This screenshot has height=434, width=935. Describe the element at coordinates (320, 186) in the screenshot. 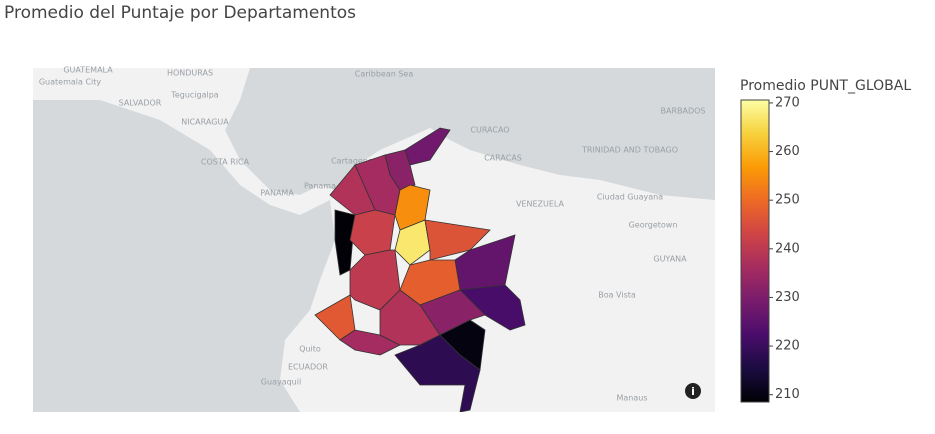

I see `map-label: Panama` at that location.